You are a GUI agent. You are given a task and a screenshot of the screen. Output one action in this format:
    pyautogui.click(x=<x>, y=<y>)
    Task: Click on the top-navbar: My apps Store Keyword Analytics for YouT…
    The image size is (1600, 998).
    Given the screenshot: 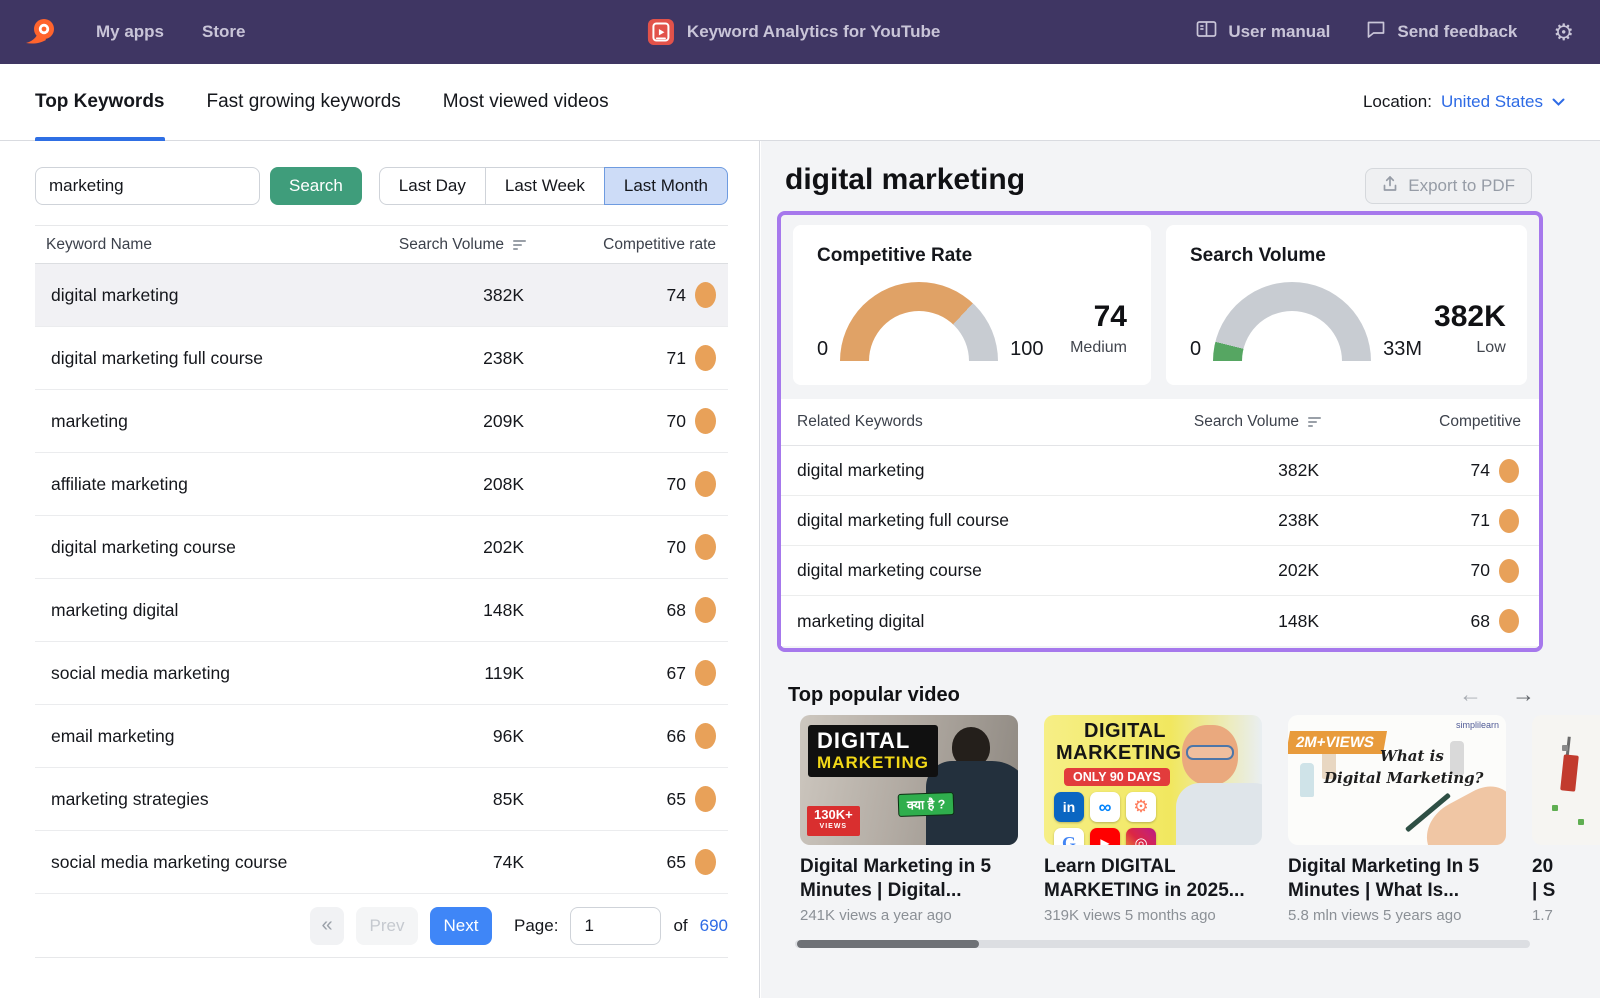 What is the action you would take?
    pyautogui.click(x=800, y=32)
    